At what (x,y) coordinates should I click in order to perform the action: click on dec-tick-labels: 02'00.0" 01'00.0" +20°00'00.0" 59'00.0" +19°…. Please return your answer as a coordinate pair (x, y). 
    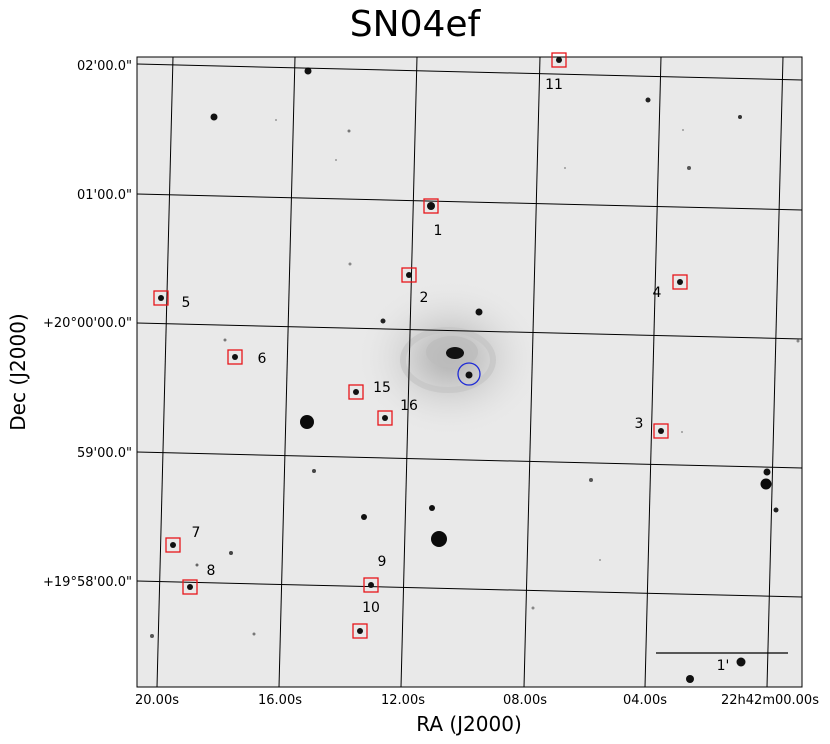
    Looking at the image, I should click on (87, 324).